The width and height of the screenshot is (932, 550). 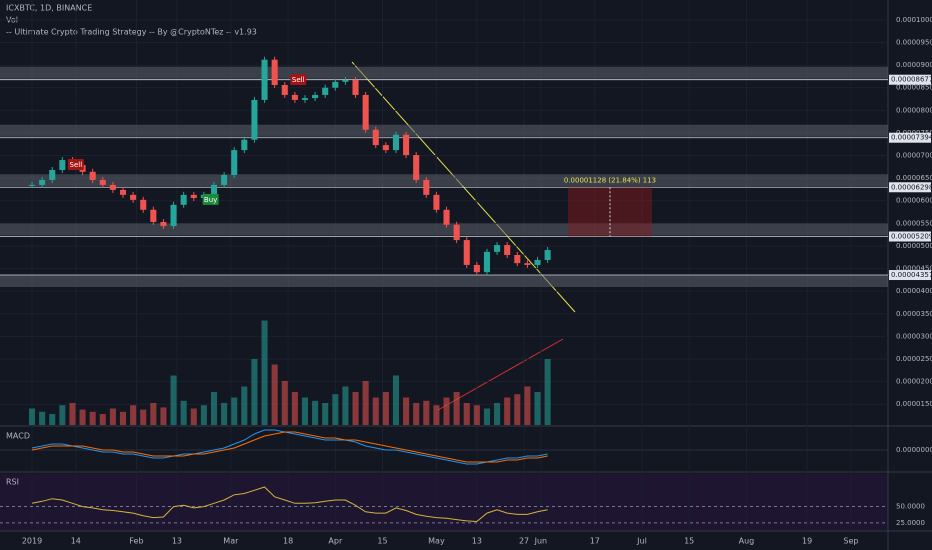 I want to click on macd-line, so click(x=289, y=447).